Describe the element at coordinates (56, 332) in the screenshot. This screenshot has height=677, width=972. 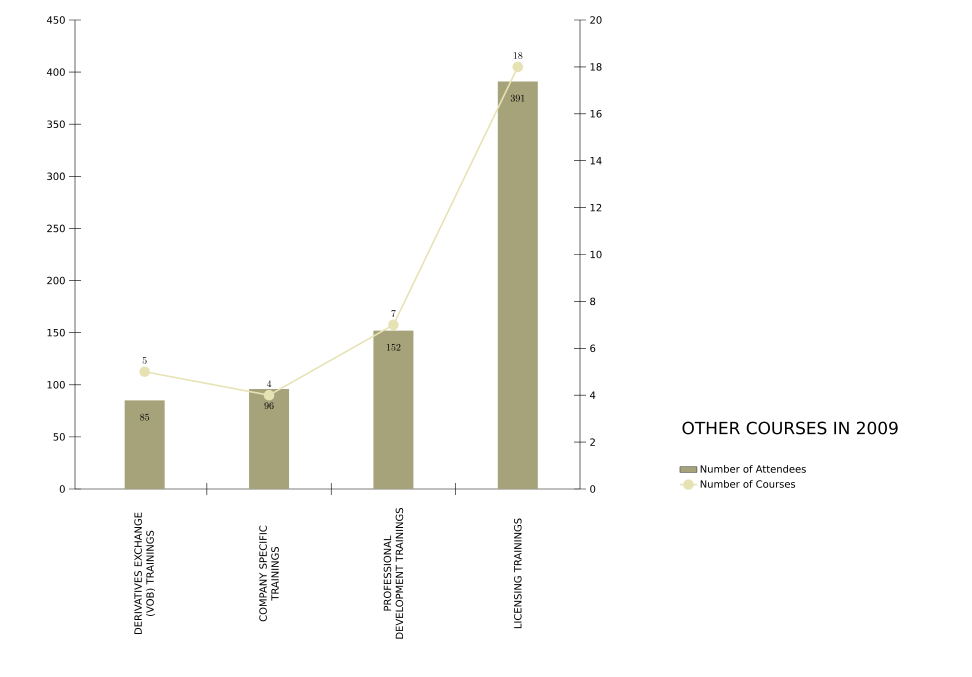
I see `y-tick-label: 150` at that location.